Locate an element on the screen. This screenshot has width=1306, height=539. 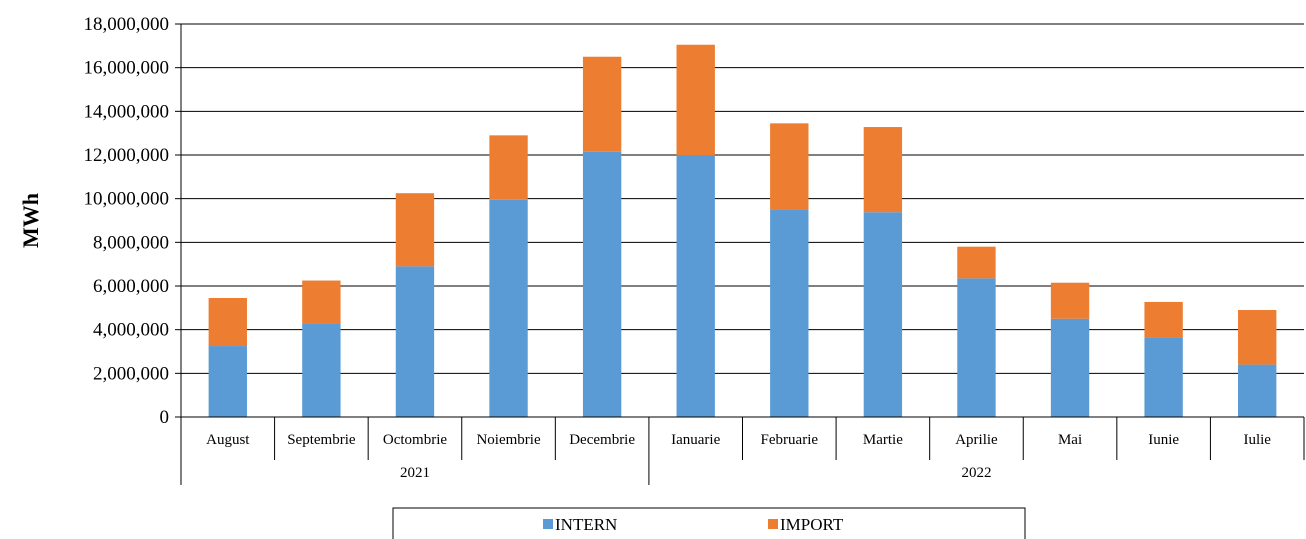
x-tick-label: Aprilie is located at coordinates (976, 440).